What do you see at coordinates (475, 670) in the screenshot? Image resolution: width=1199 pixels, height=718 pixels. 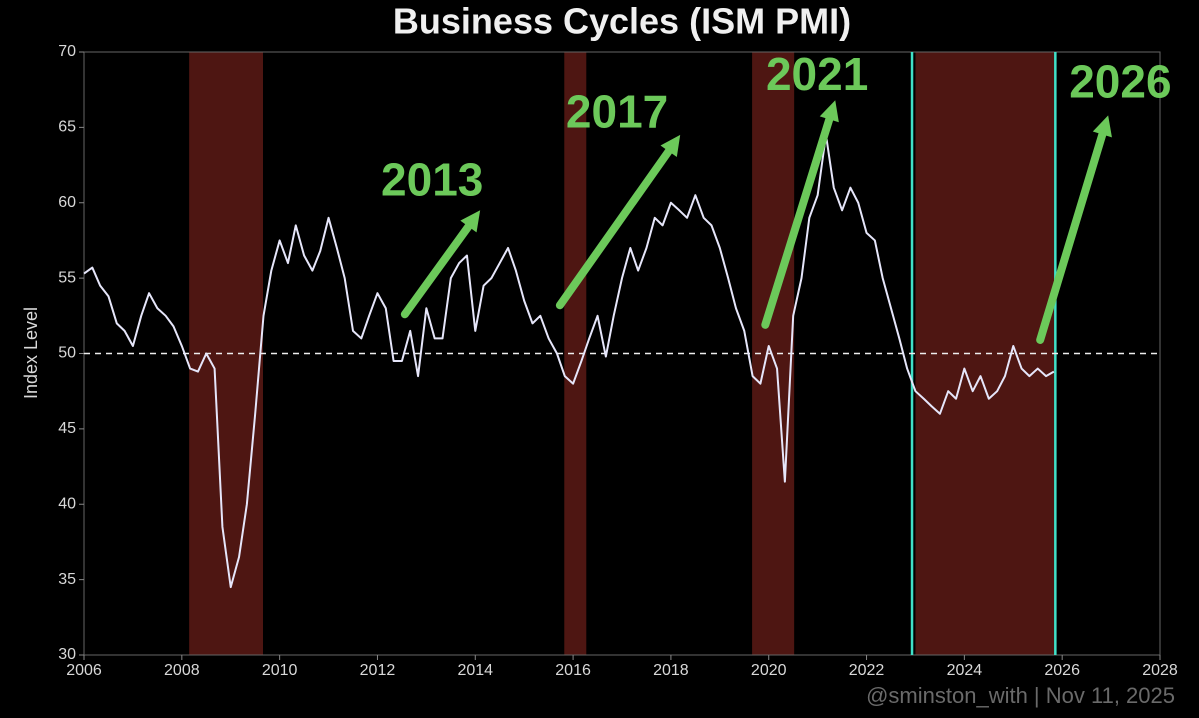 I see `x-tick-label: 2014` at bounding box center [475, 670].